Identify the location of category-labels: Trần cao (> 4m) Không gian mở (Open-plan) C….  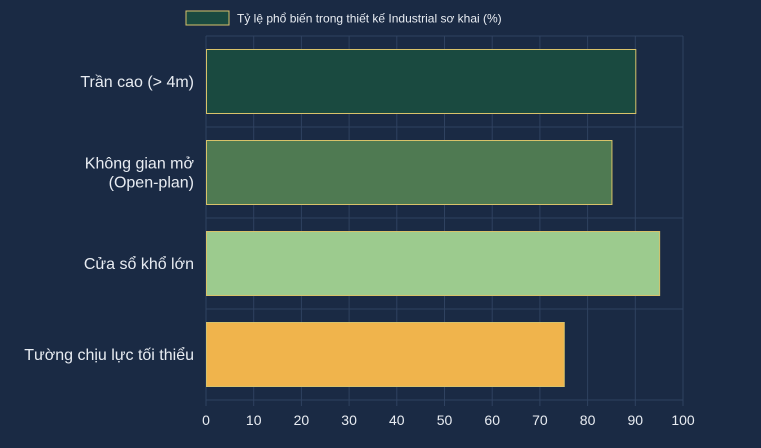
(109, 219).